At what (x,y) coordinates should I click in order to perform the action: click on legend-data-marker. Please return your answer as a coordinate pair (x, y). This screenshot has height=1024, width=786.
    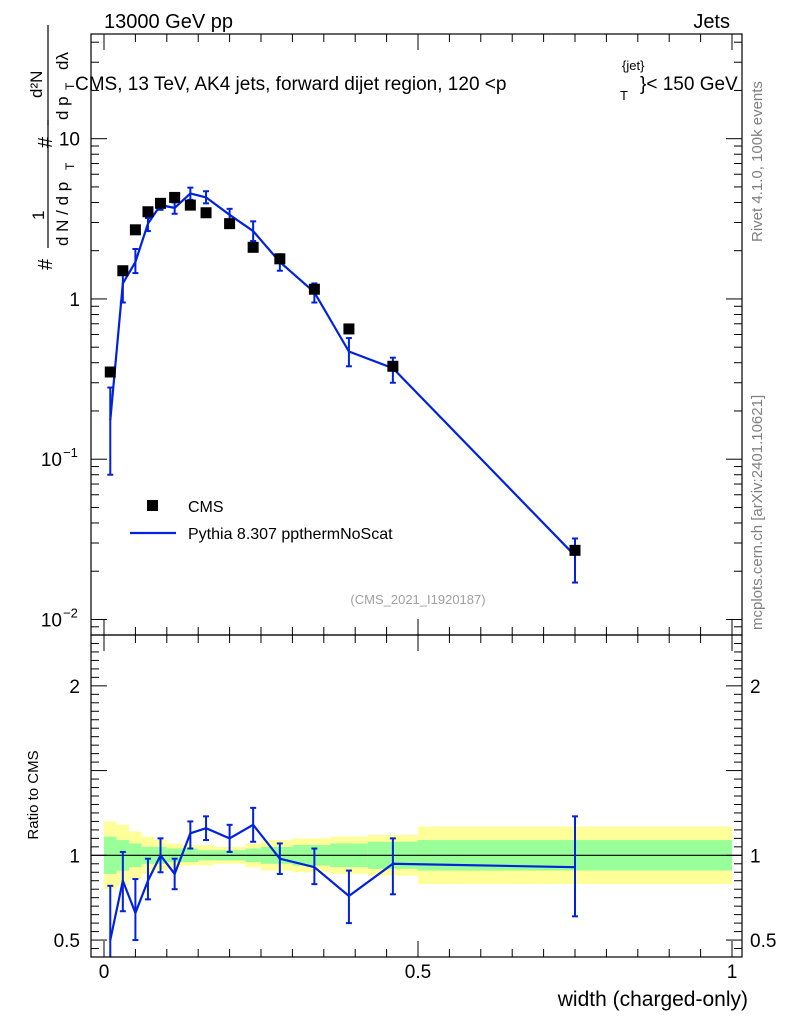
    Looking at the image, I should click on (152, 505).